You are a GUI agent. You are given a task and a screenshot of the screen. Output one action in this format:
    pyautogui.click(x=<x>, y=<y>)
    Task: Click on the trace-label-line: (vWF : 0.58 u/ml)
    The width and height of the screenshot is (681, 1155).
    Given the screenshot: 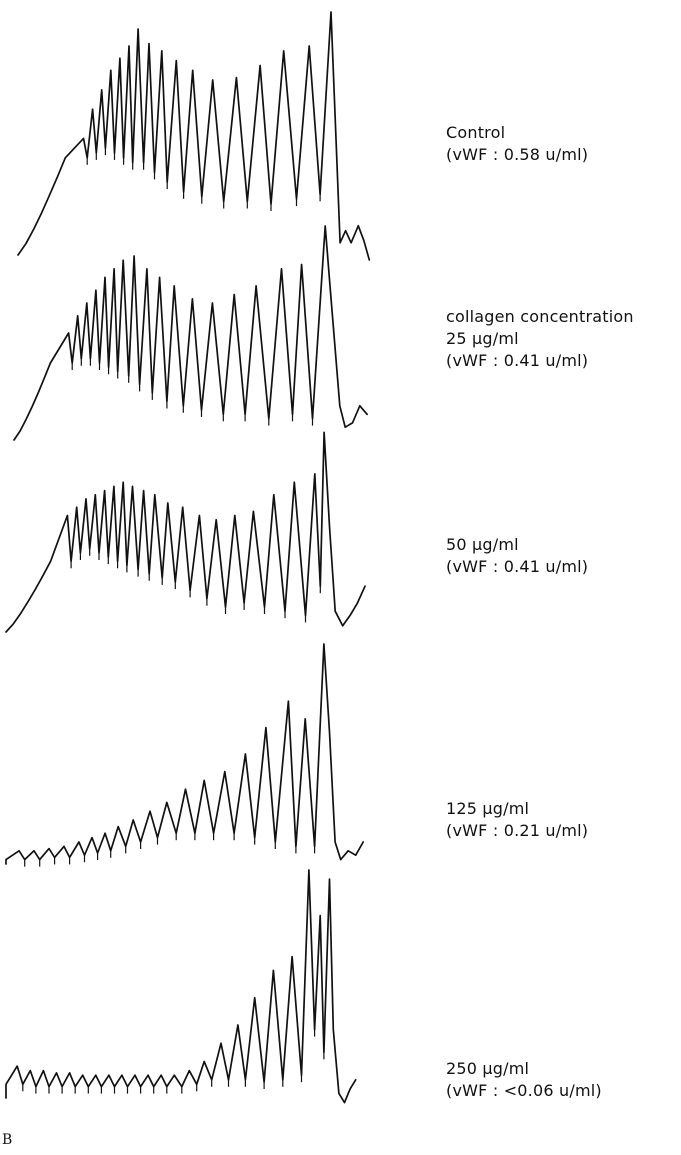 What is the action you would take?
    pyautogui.click(x=517, y=154)
    